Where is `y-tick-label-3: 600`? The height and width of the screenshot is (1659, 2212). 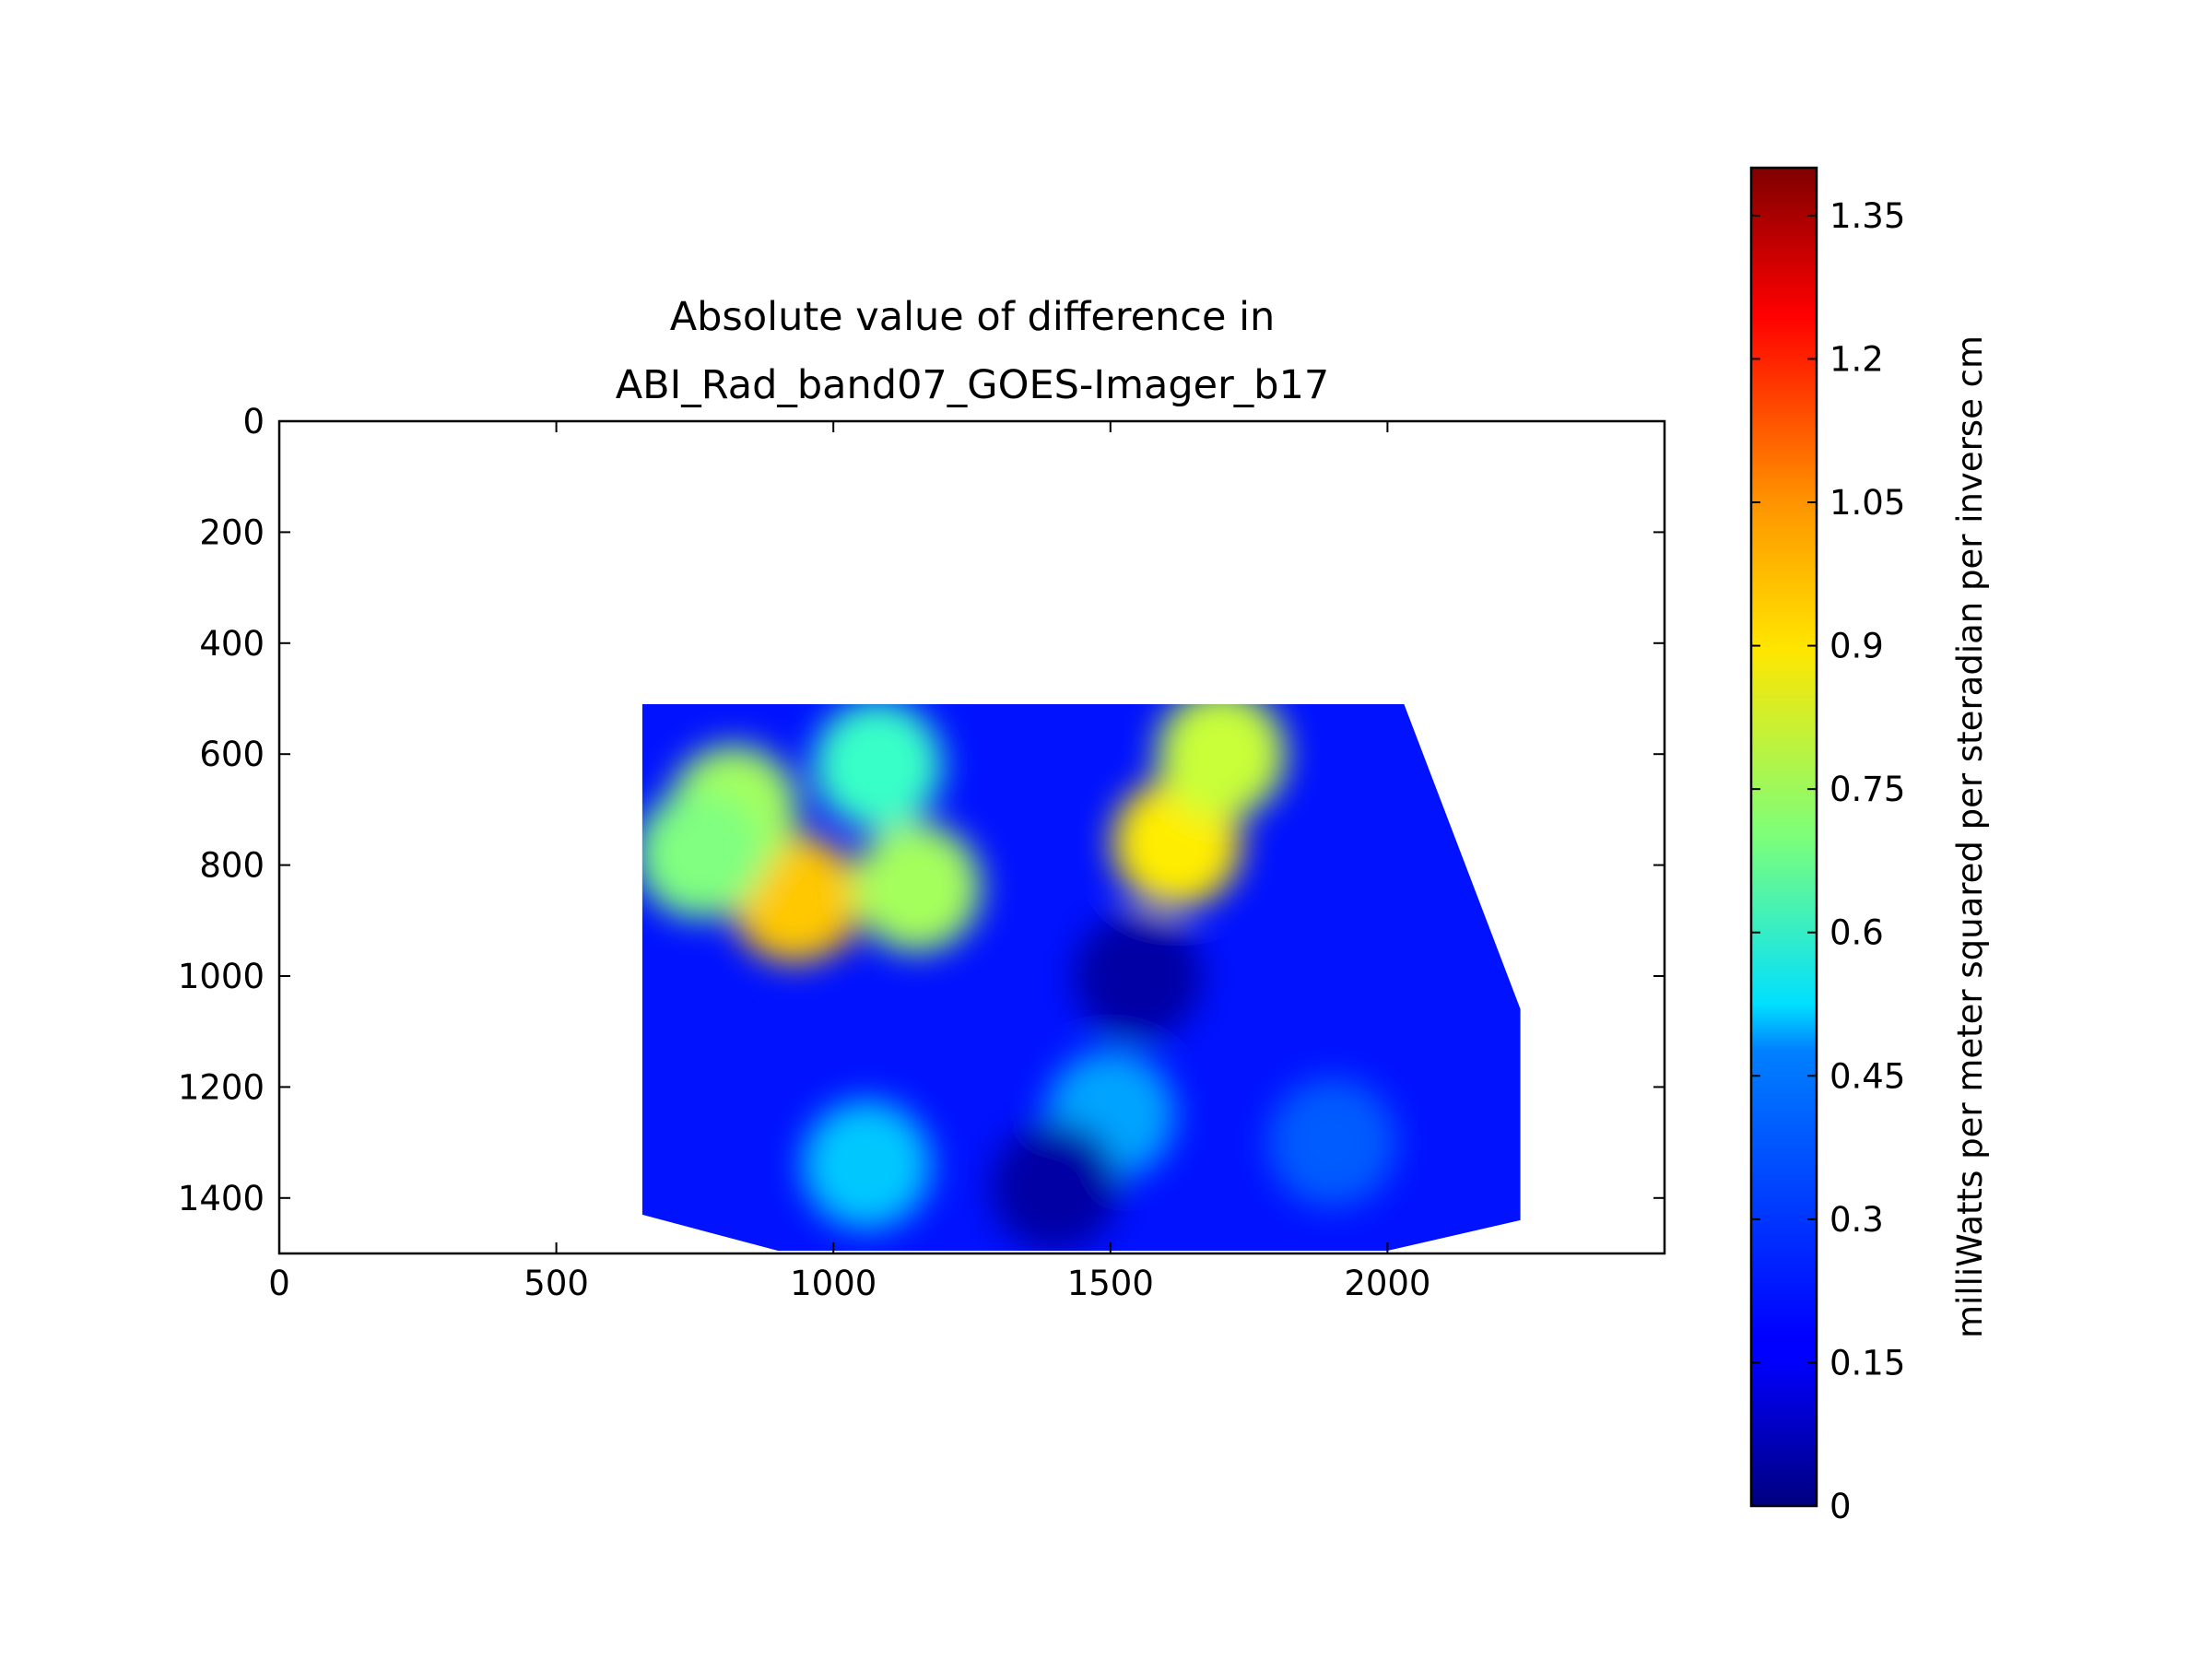 y-tick-label-3: 600 is located at coordinates (232, 754).